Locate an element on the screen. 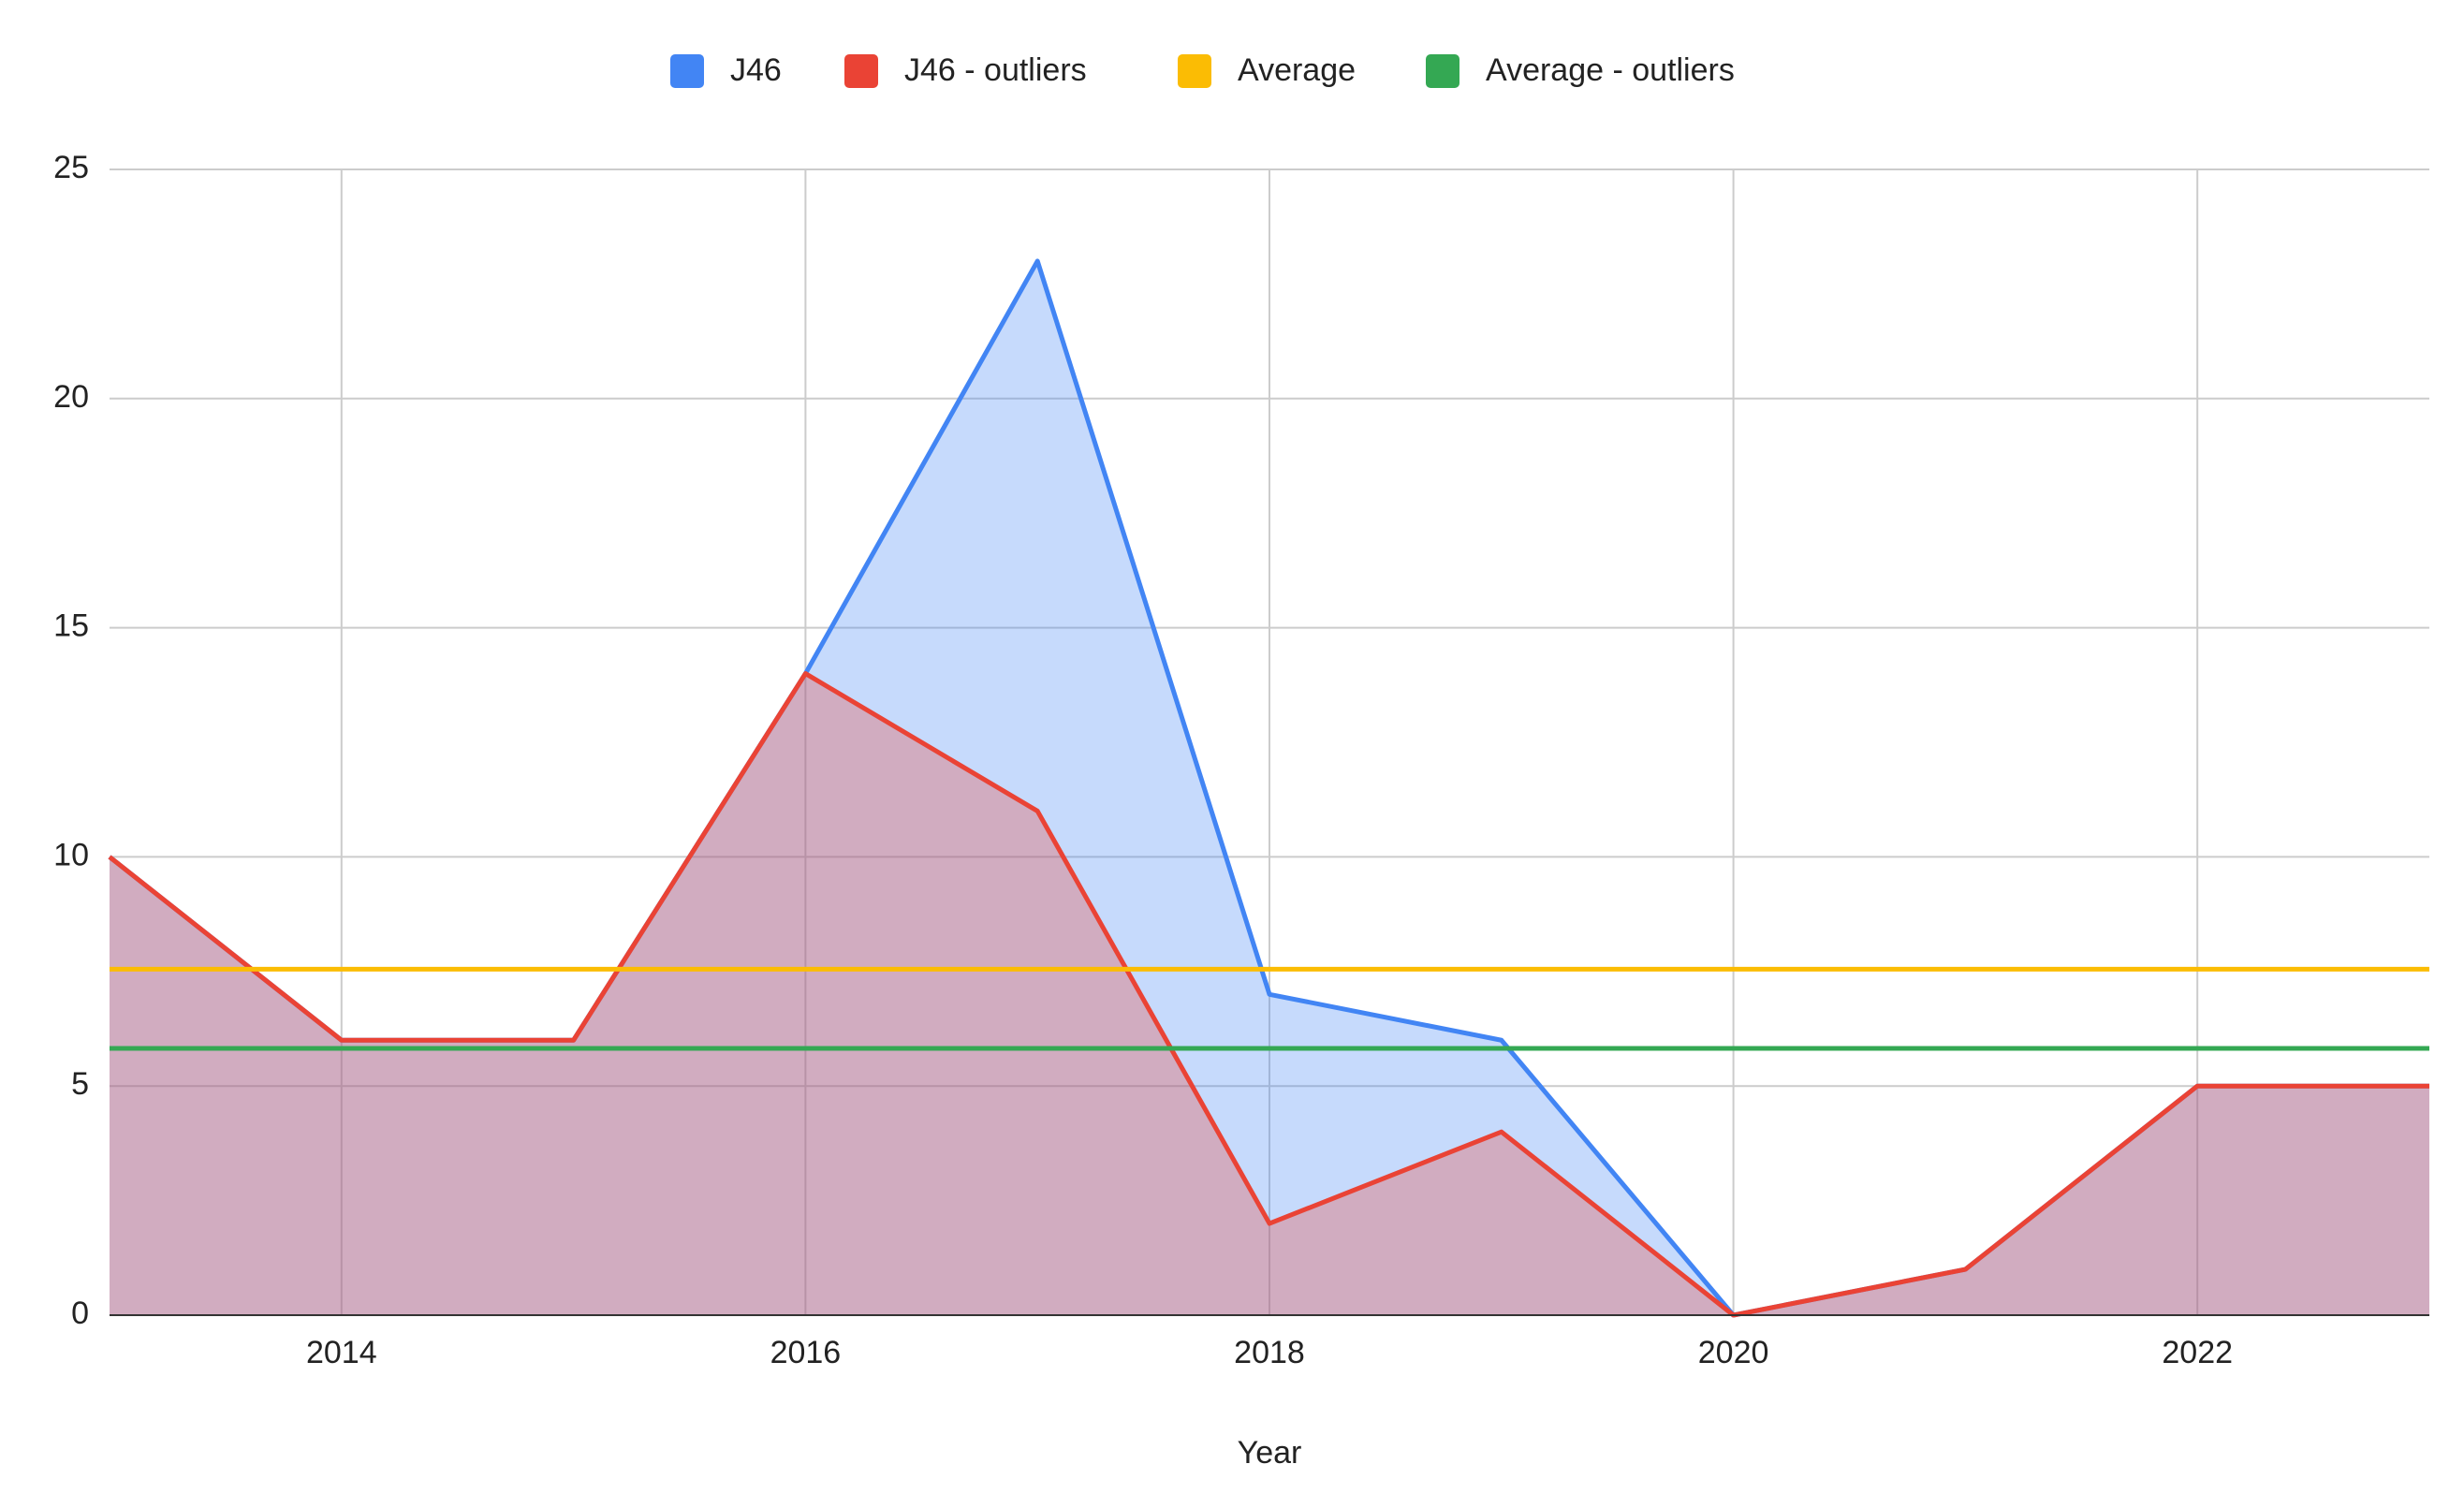 Image resolution: width=2464 pixels, height=1508 pixels. legend-label: J46 is located at coordinates (756, 70).